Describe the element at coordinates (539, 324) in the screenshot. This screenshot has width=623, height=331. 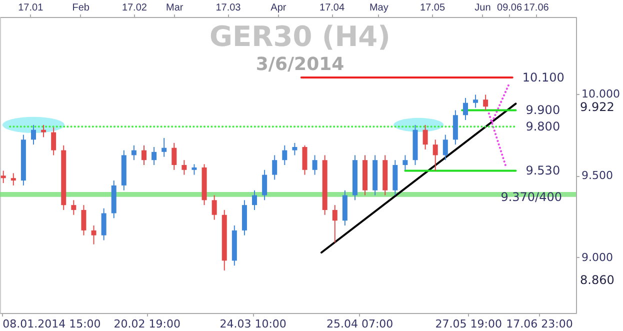
I see `x-tick-label: 17.06 23:00` at that location.